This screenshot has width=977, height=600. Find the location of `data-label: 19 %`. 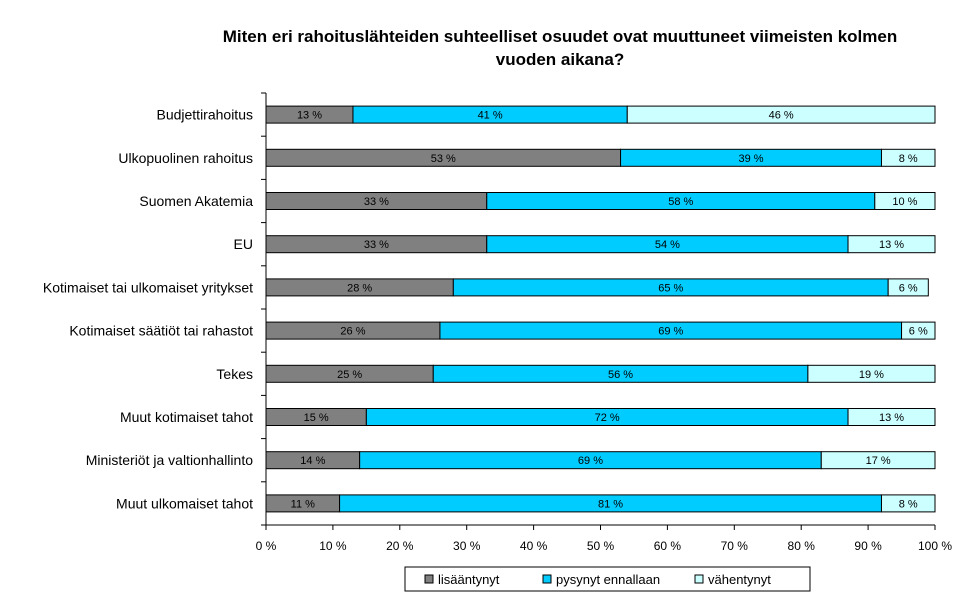

data-label: 19 % is located at coordinates (871, 375).